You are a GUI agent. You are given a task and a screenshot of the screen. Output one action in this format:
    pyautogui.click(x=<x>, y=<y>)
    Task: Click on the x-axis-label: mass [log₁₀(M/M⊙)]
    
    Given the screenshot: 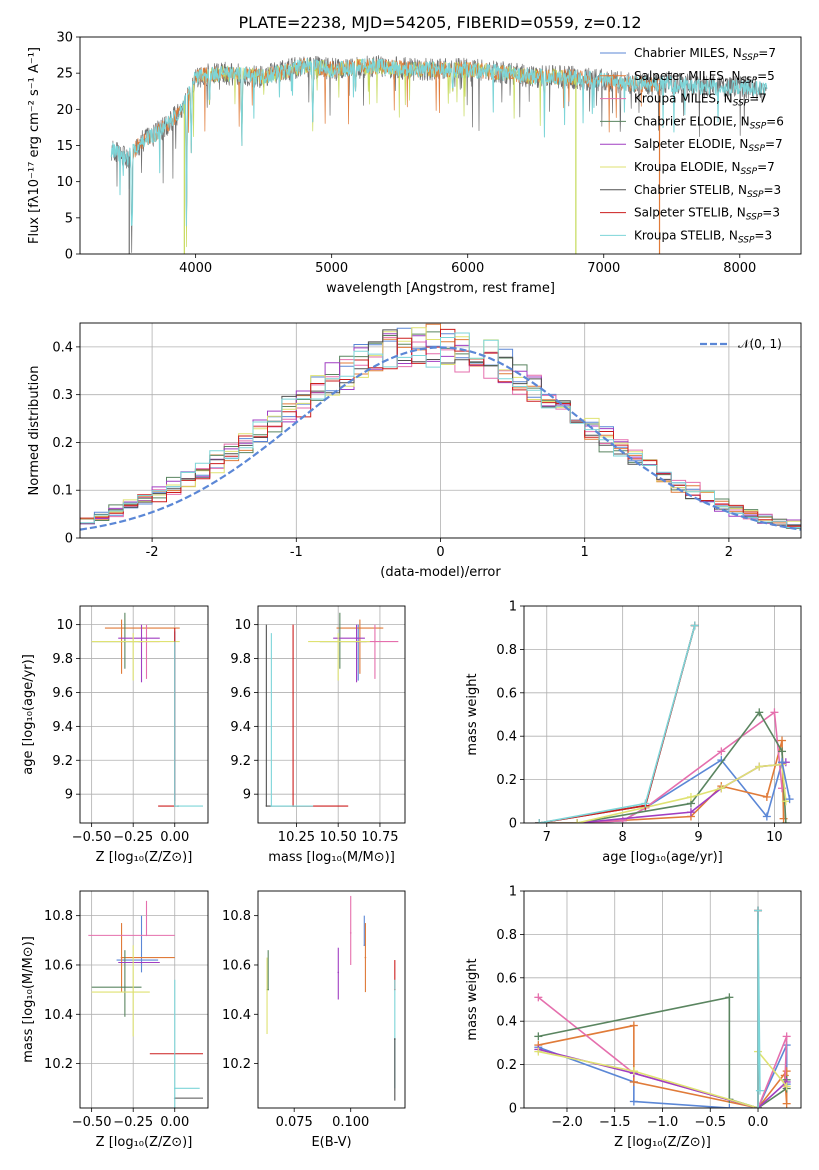 What is the action you would take?
    pyautogui.click(x=331, y=857)
    